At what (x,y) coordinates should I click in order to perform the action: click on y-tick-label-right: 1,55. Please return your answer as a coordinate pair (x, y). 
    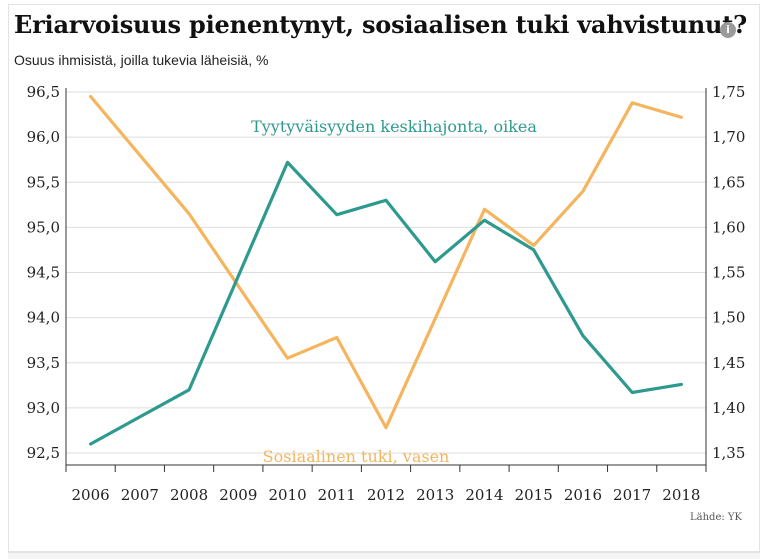
    Looking at the image, I should click on (728, 273).